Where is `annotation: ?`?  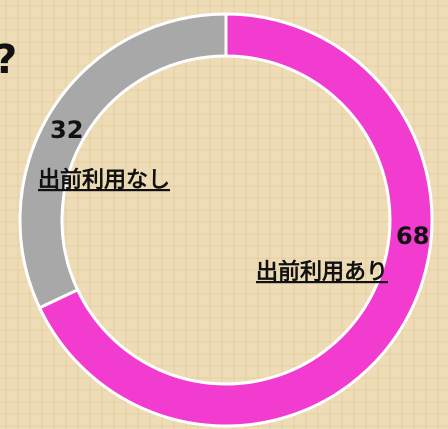
annotation: ? is located at coordinates (8, 60).